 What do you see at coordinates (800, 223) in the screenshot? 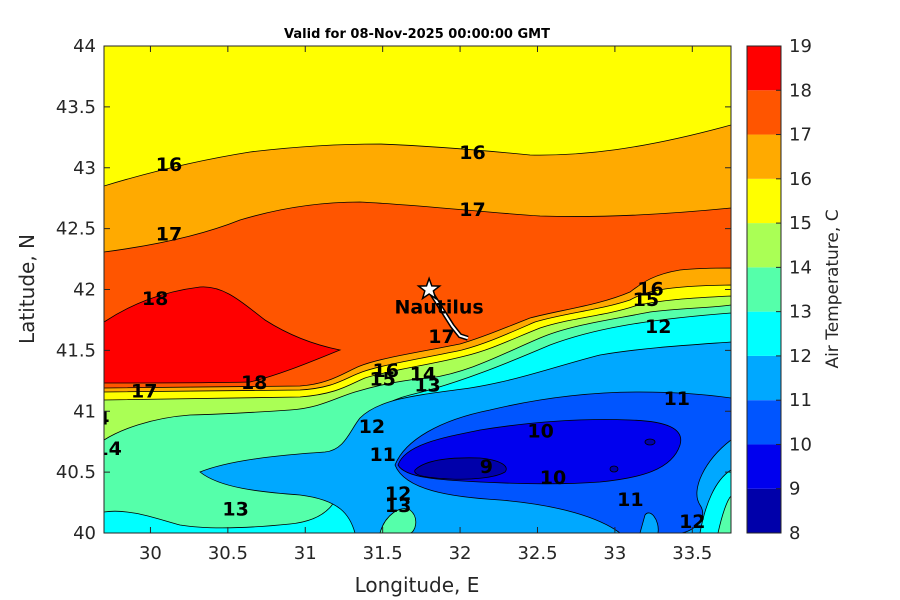
I see `colorbar-tick-label: 15` at bounding box center [800, 223].